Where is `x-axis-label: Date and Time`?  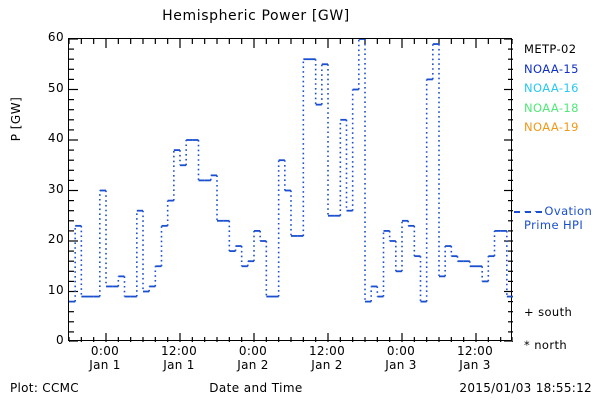
x-axis-label: Date and Time is located at coordinates (256, 388).